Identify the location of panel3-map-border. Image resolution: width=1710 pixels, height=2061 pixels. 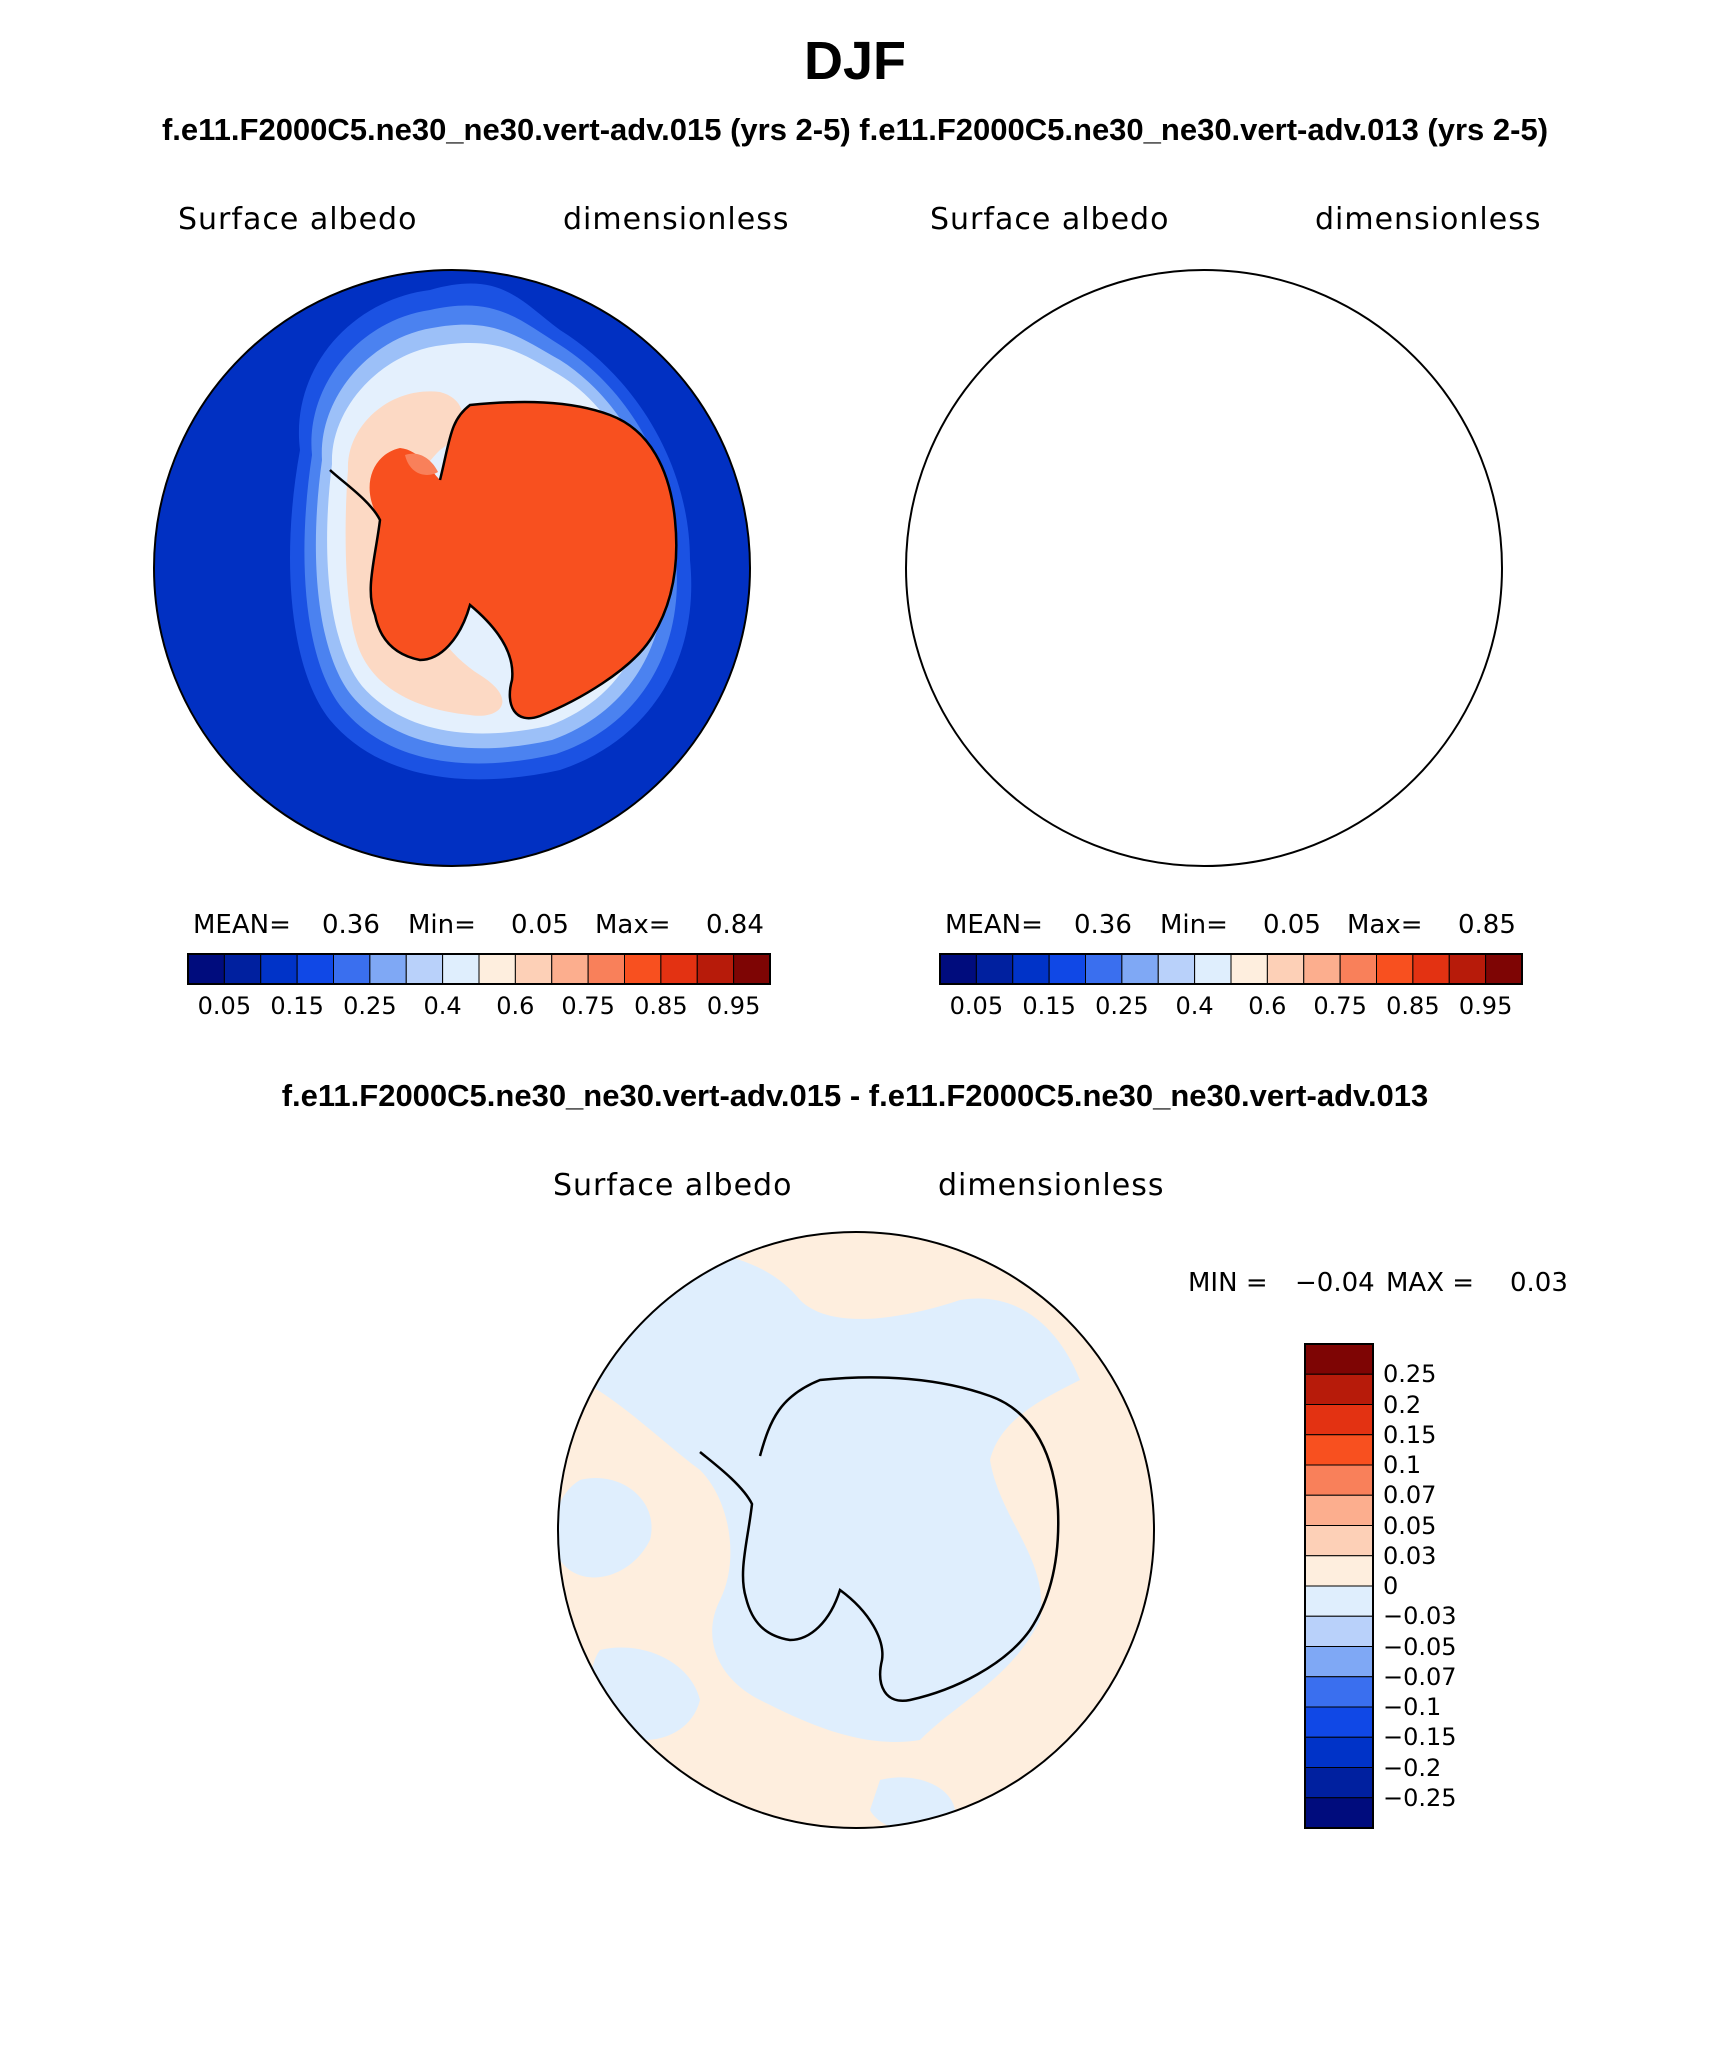
(856, 1530).